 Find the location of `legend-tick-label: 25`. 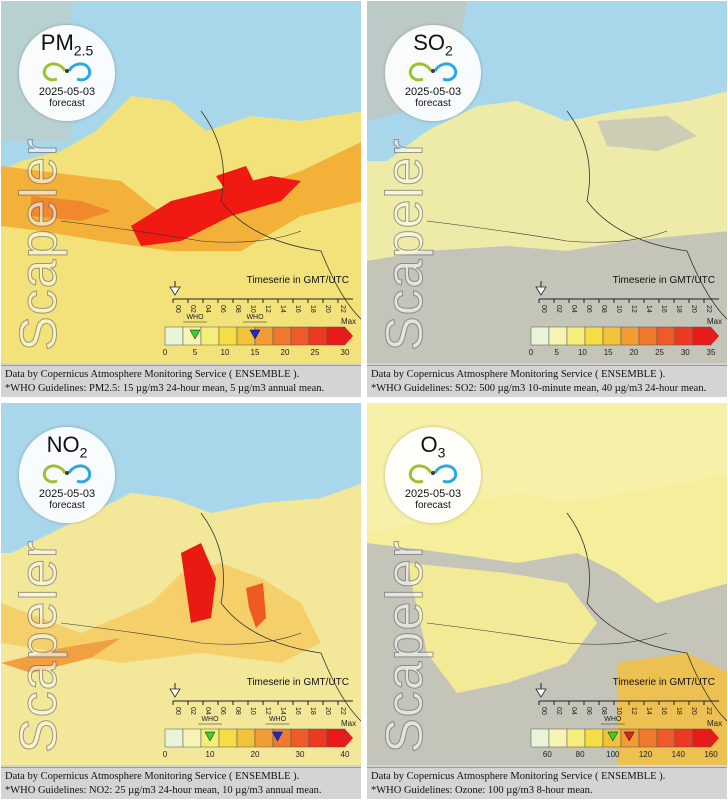

legend-tick-label: 25 is located at coordinates (315, 352).